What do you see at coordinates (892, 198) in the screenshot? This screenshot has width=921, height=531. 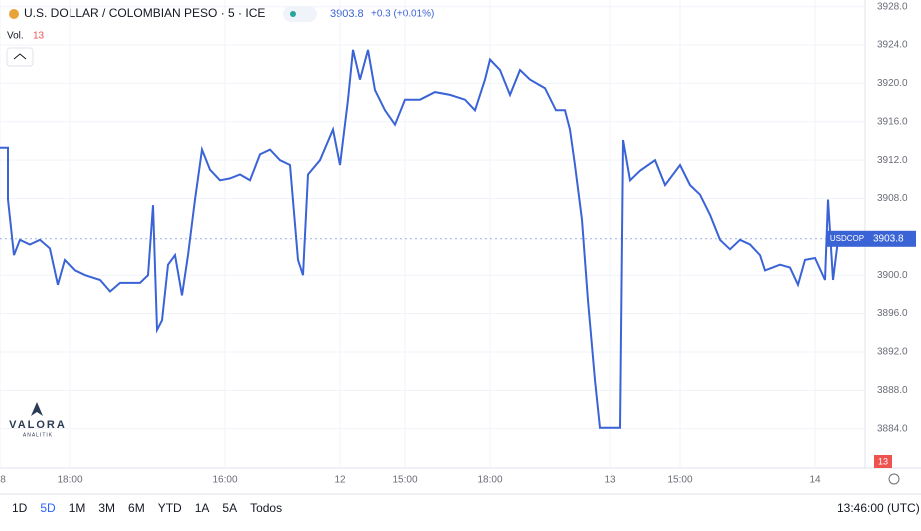 I see `y-tick-label: 3908.0` at bounding box center [892, 198].